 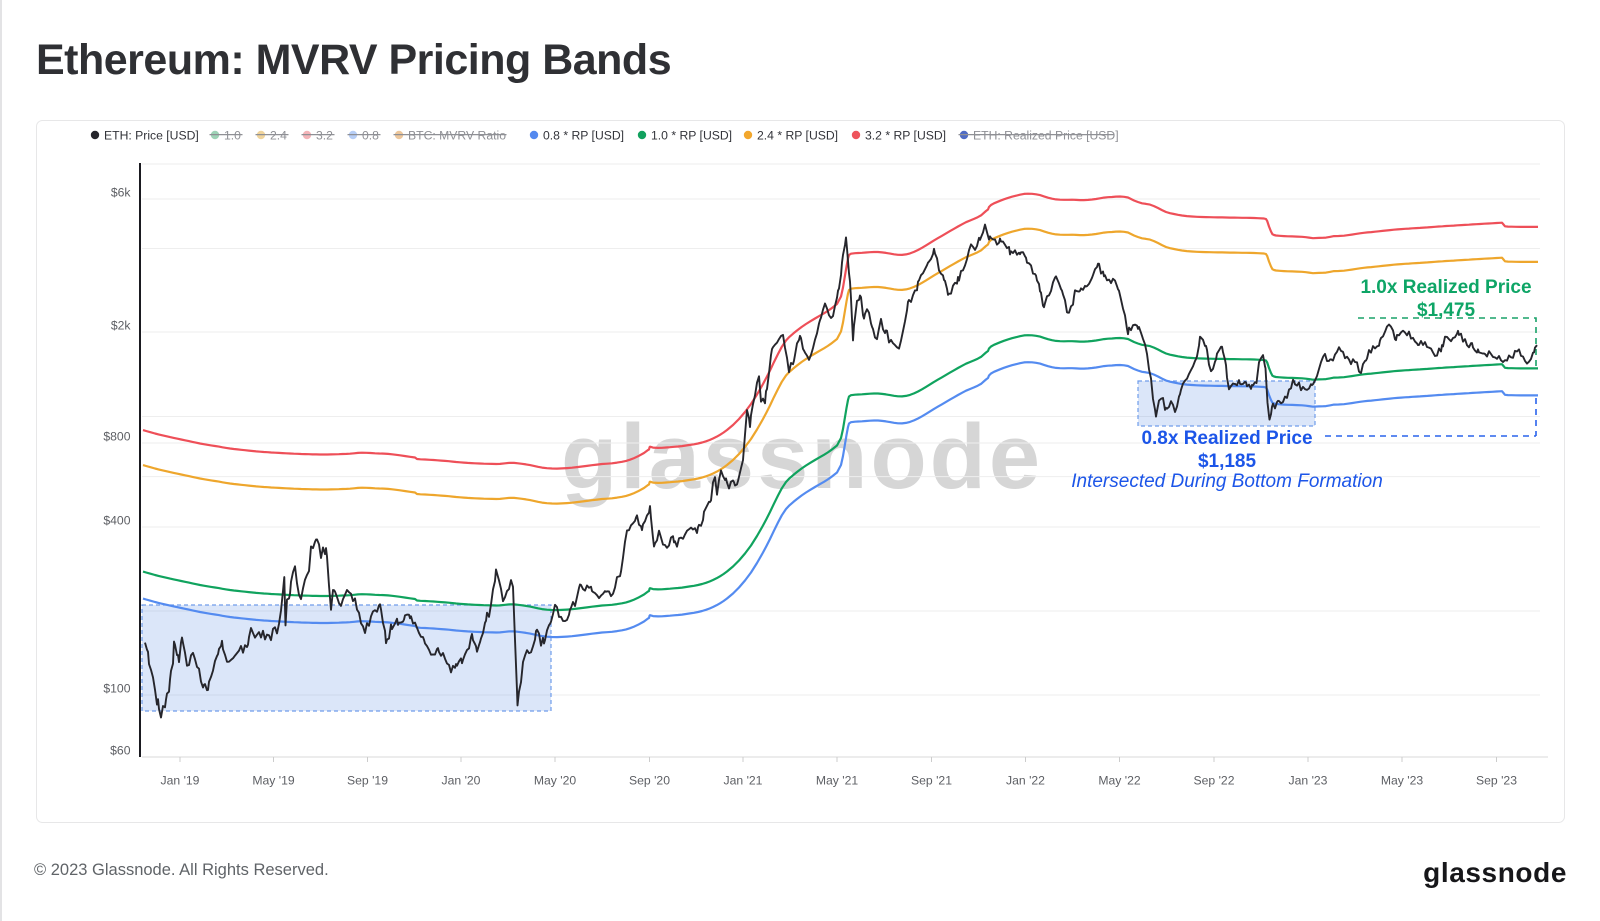 I want to click on svg-text: BTC: MVRV Ratio, so click(x=457, y=135).